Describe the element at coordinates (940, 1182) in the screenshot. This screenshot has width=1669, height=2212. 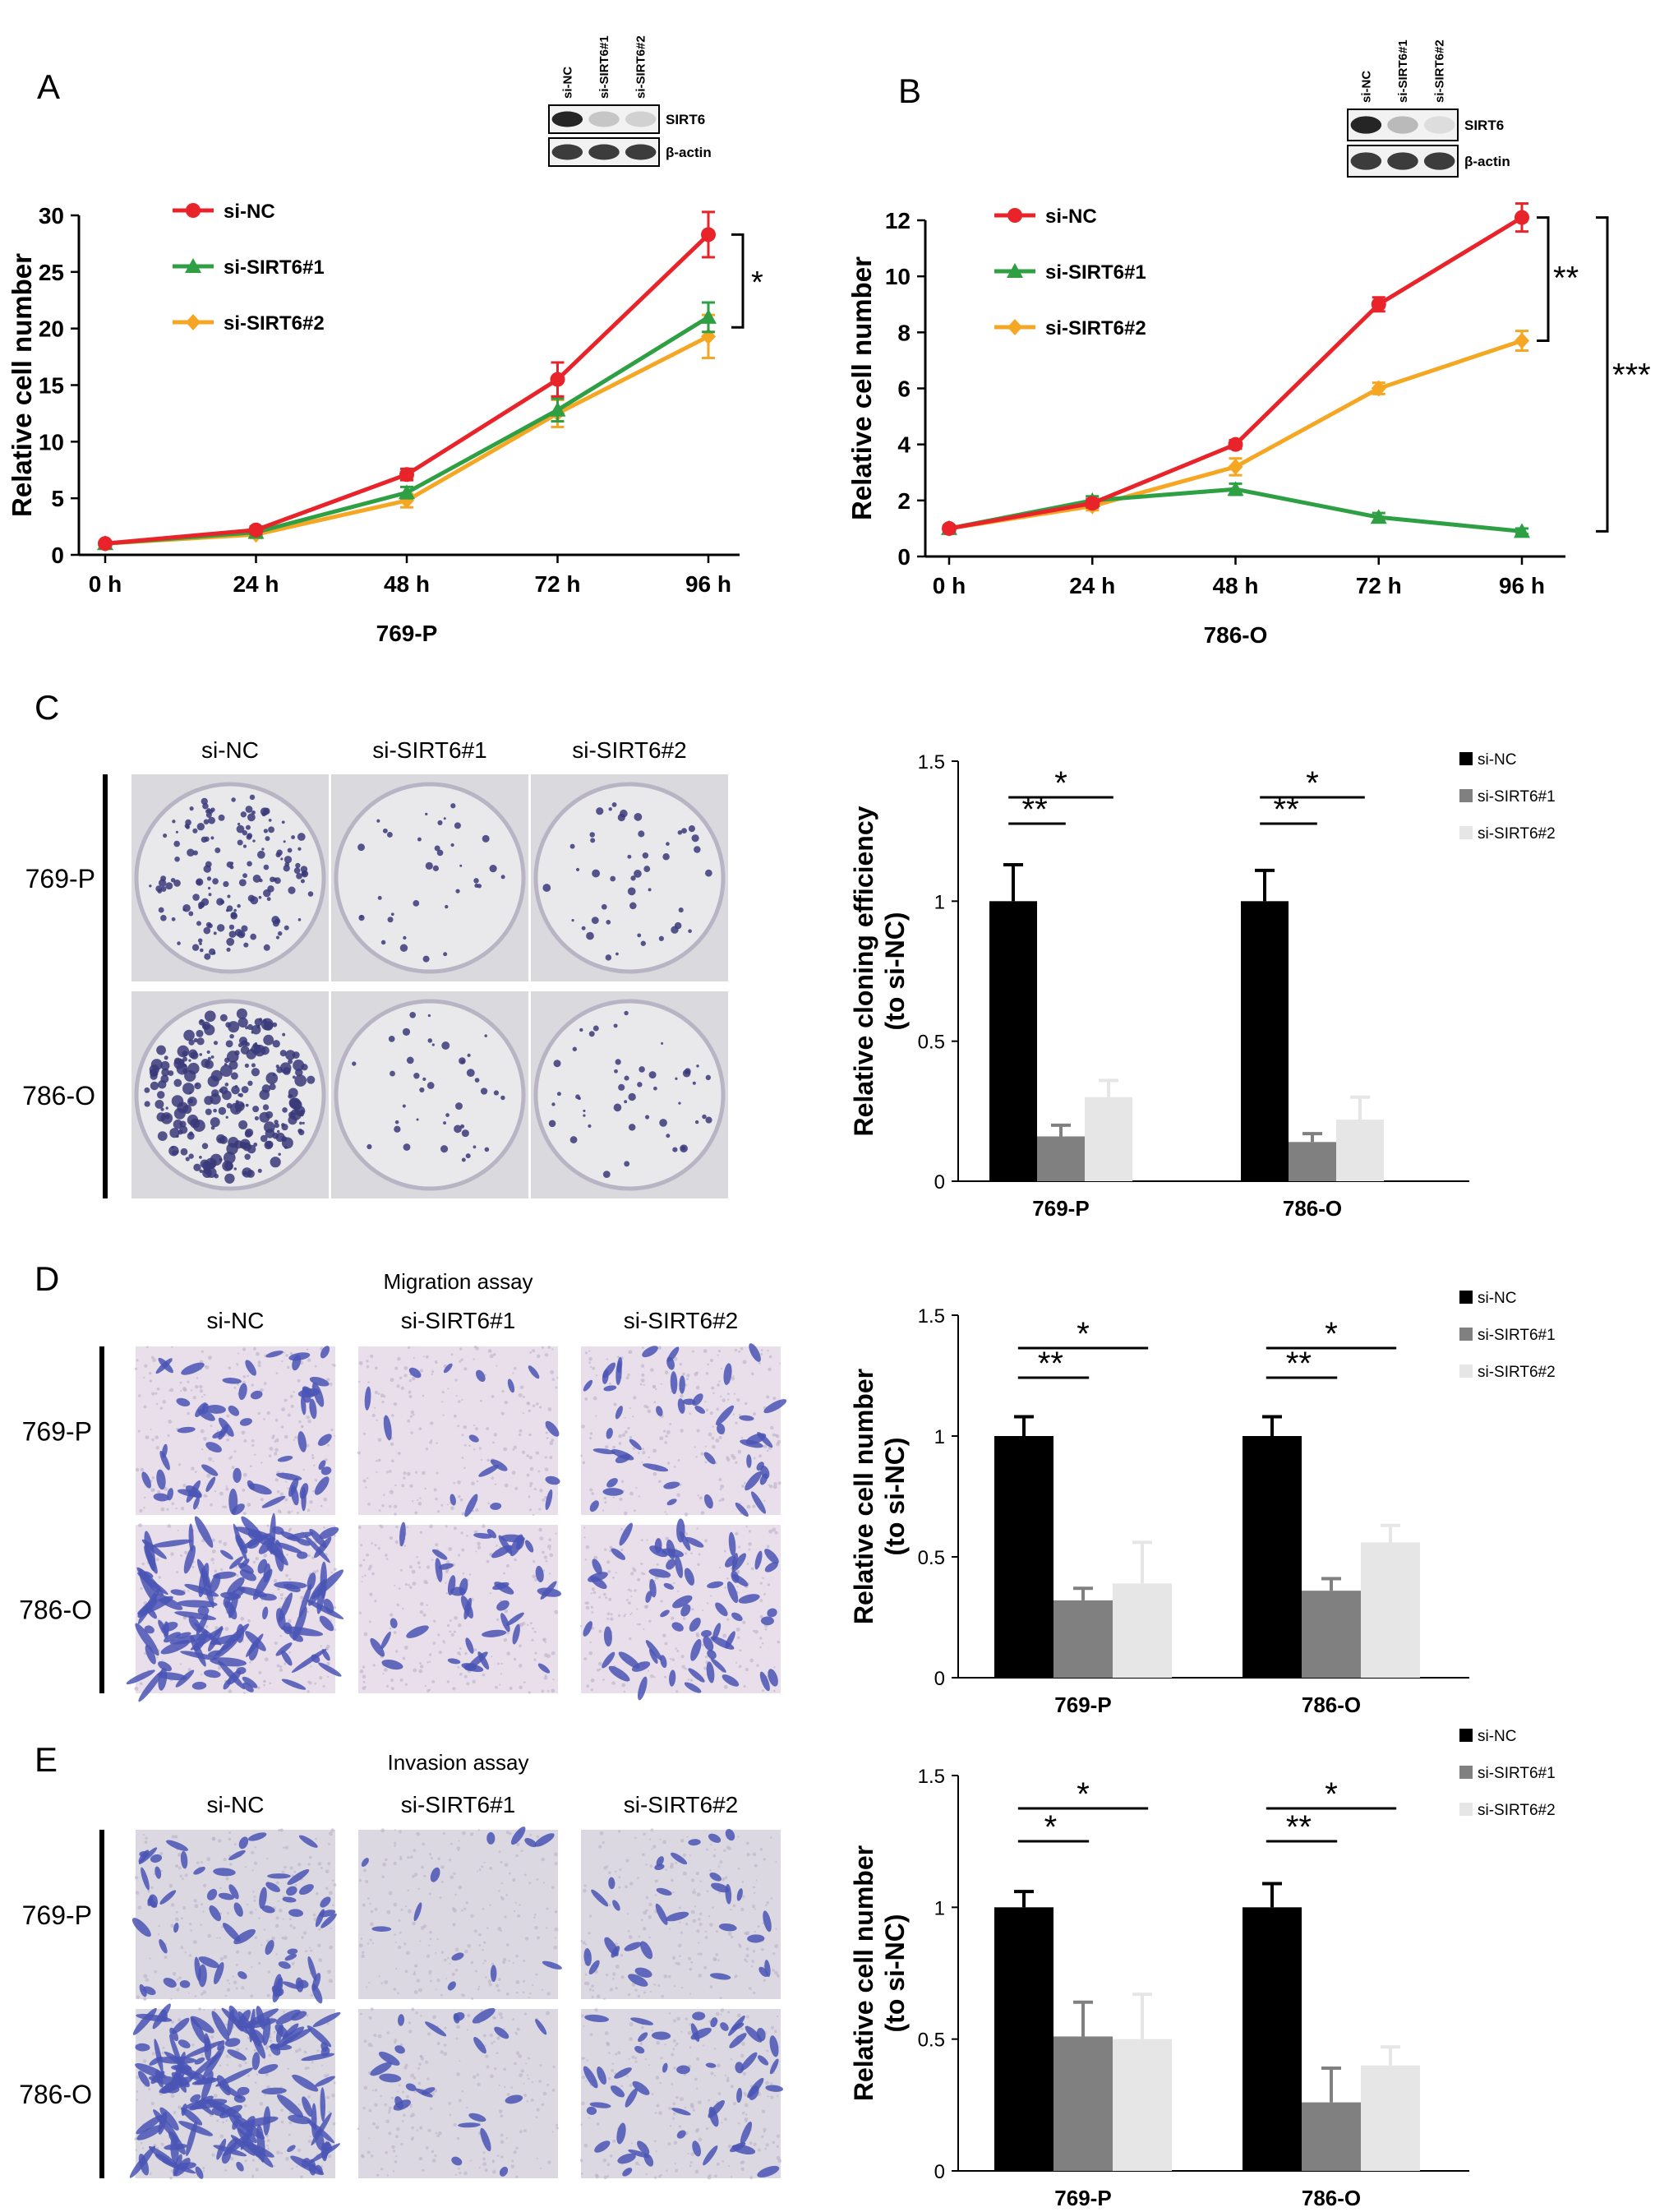
I see `y-tick-label: 0` at that location.